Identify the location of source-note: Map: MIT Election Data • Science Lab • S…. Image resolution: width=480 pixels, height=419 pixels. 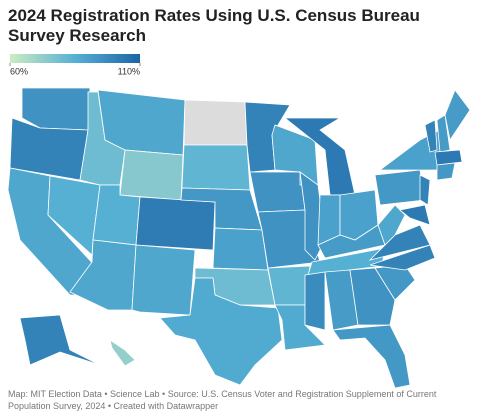
(222, 400).